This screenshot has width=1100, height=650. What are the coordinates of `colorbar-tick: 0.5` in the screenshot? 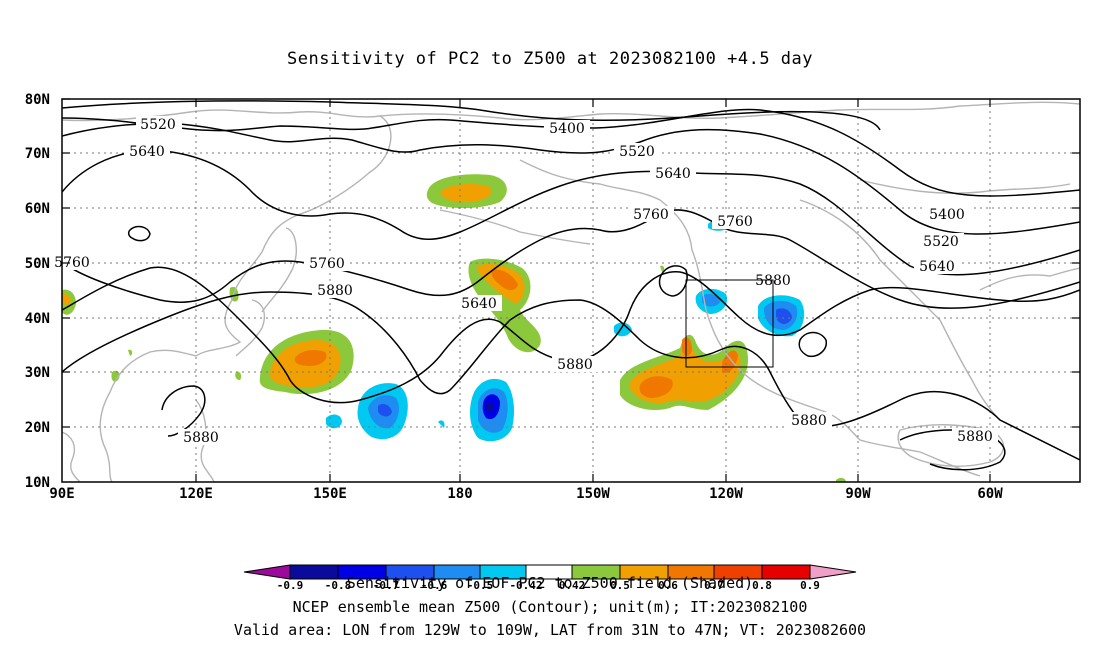 It's located at (620, 585).